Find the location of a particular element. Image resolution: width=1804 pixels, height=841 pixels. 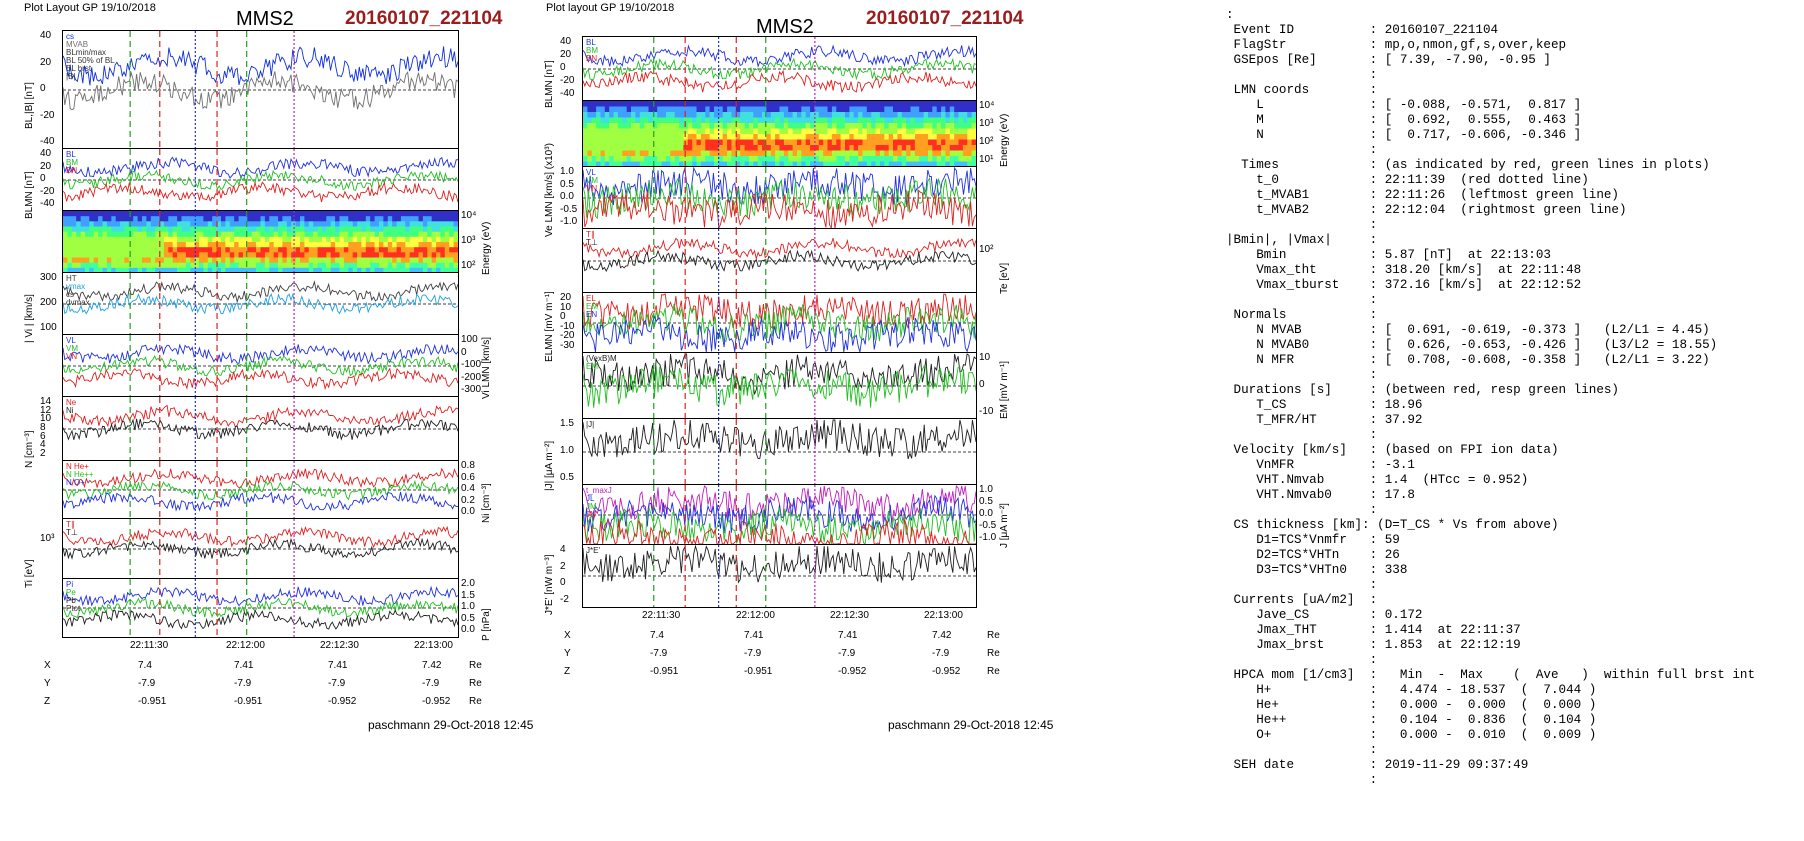

y-tick-label: 12 is located at coordinates (46, 410).